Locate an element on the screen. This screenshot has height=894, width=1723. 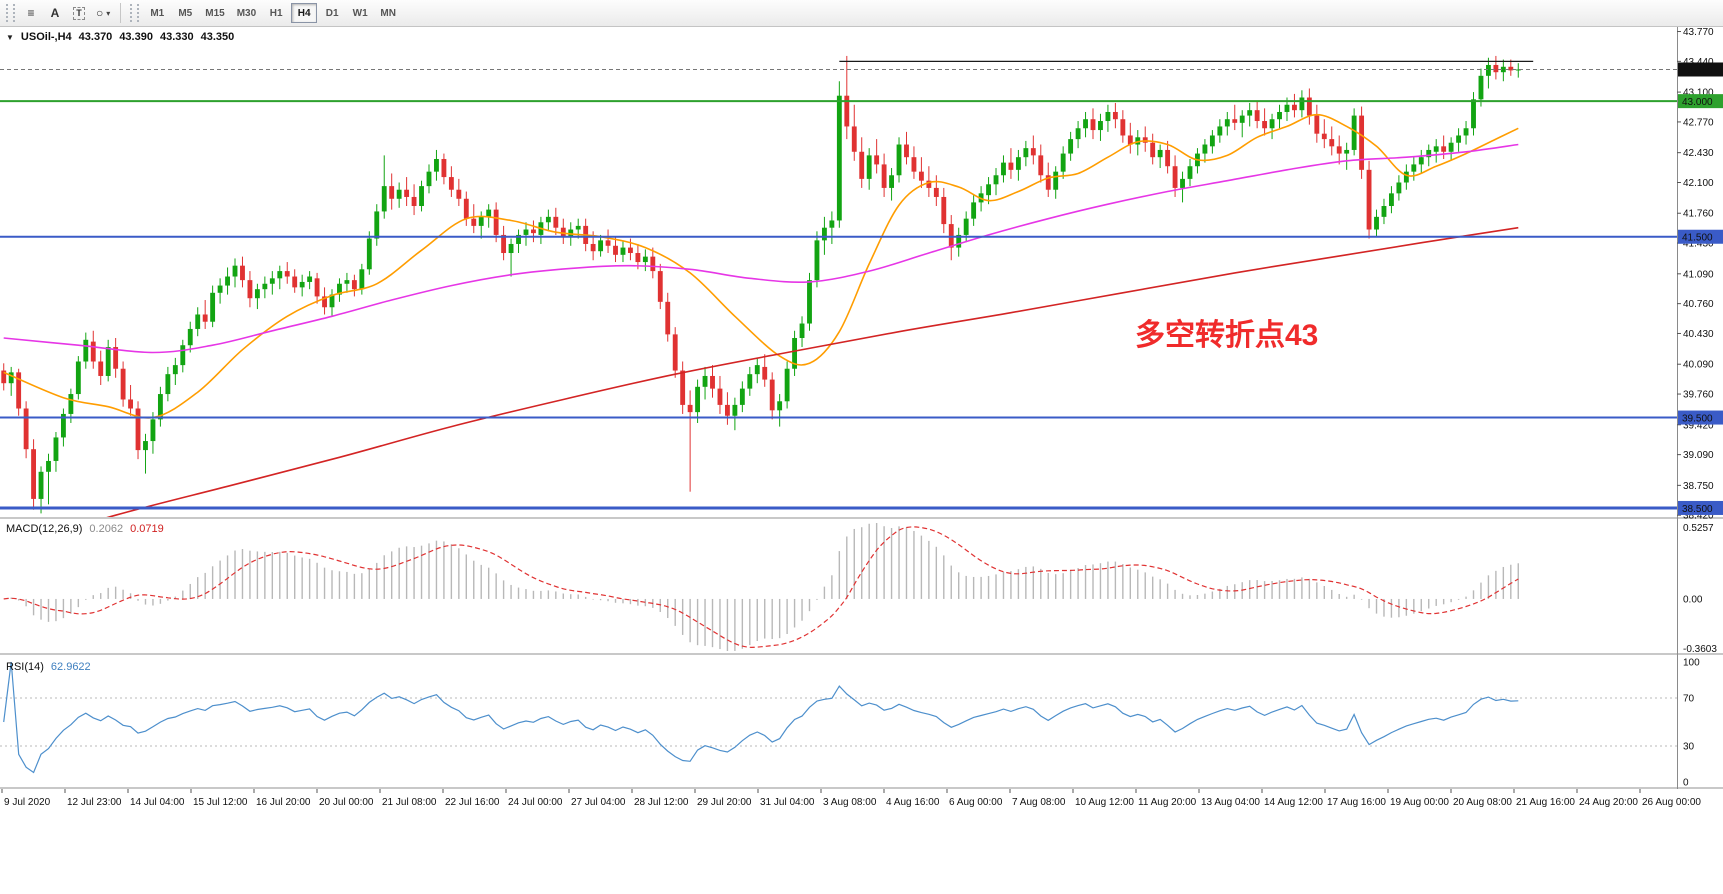
price-axis-label: 39.760 is located at coordinates (1698, 395).